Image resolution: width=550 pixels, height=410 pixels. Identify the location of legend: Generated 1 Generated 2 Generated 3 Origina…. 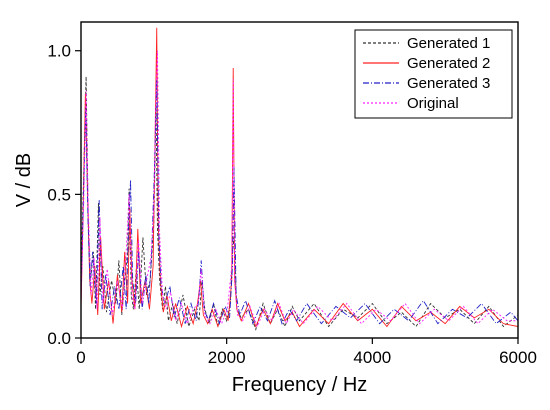
(433, 74).